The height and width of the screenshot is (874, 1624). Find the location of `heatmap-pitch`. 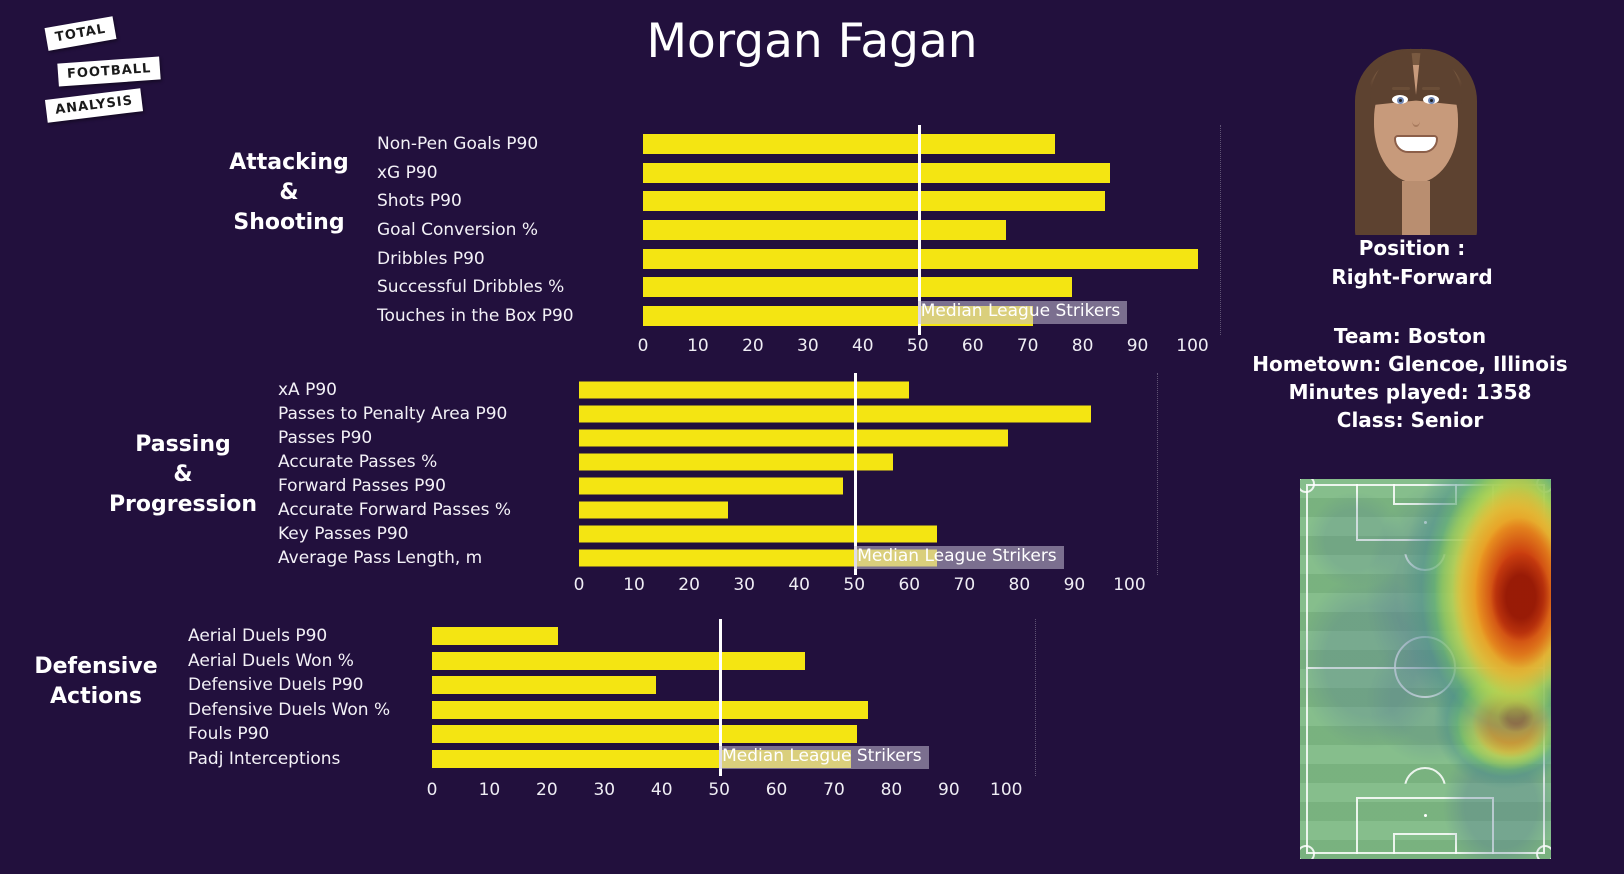

heatmap-pitch is located at coordinates (1425, 669).